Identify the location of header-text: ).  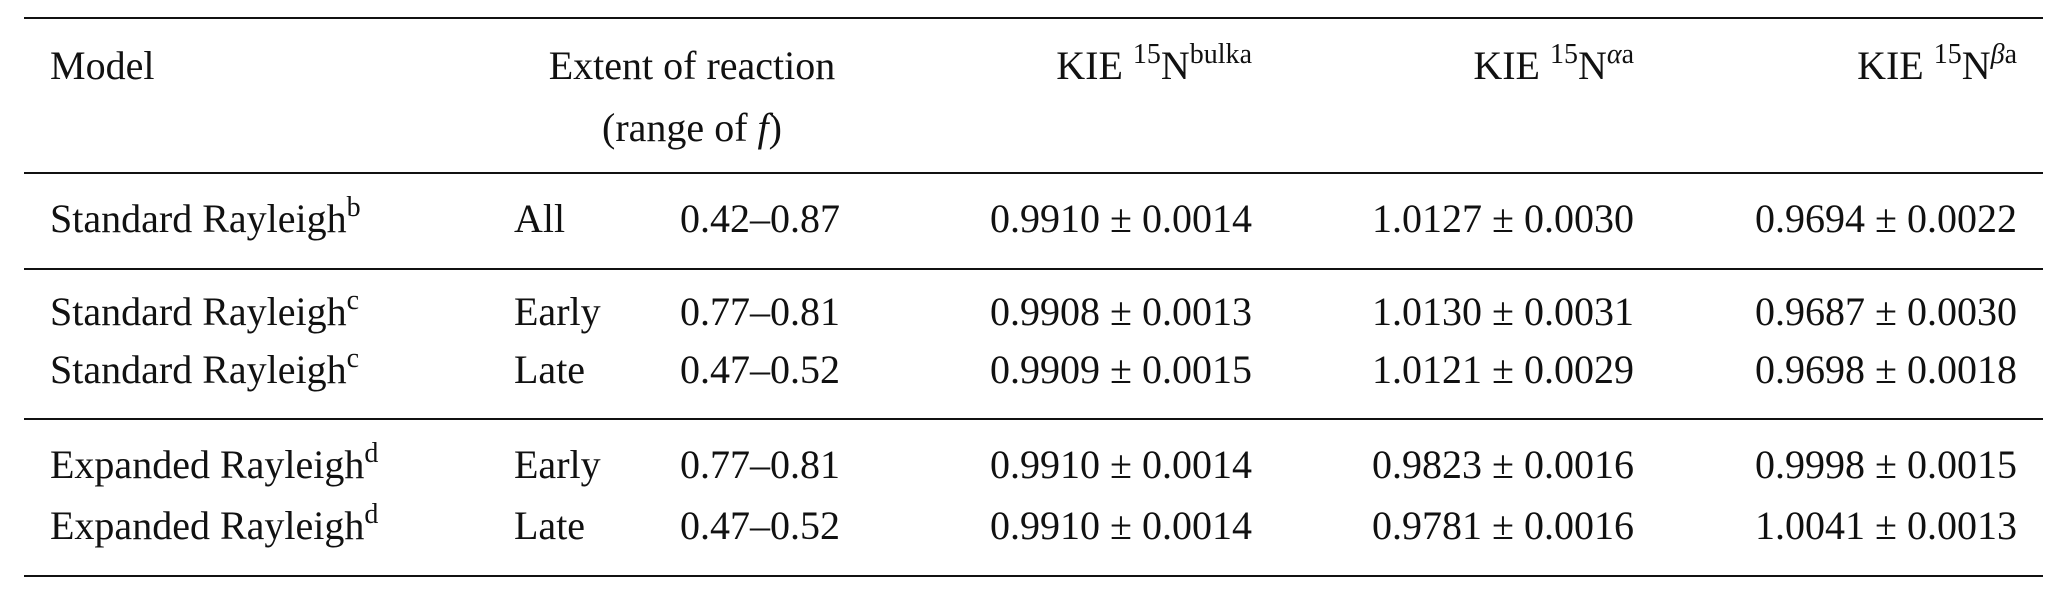
(775, 127).